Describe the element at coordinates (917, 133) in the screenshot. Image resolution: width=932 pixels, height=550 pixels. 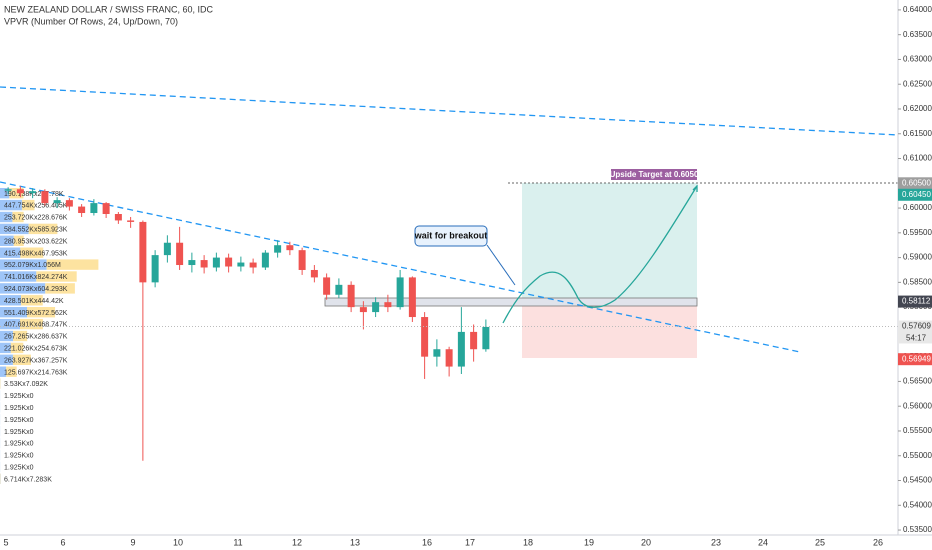
I see `y-tick-label: 0.61500` at that location.